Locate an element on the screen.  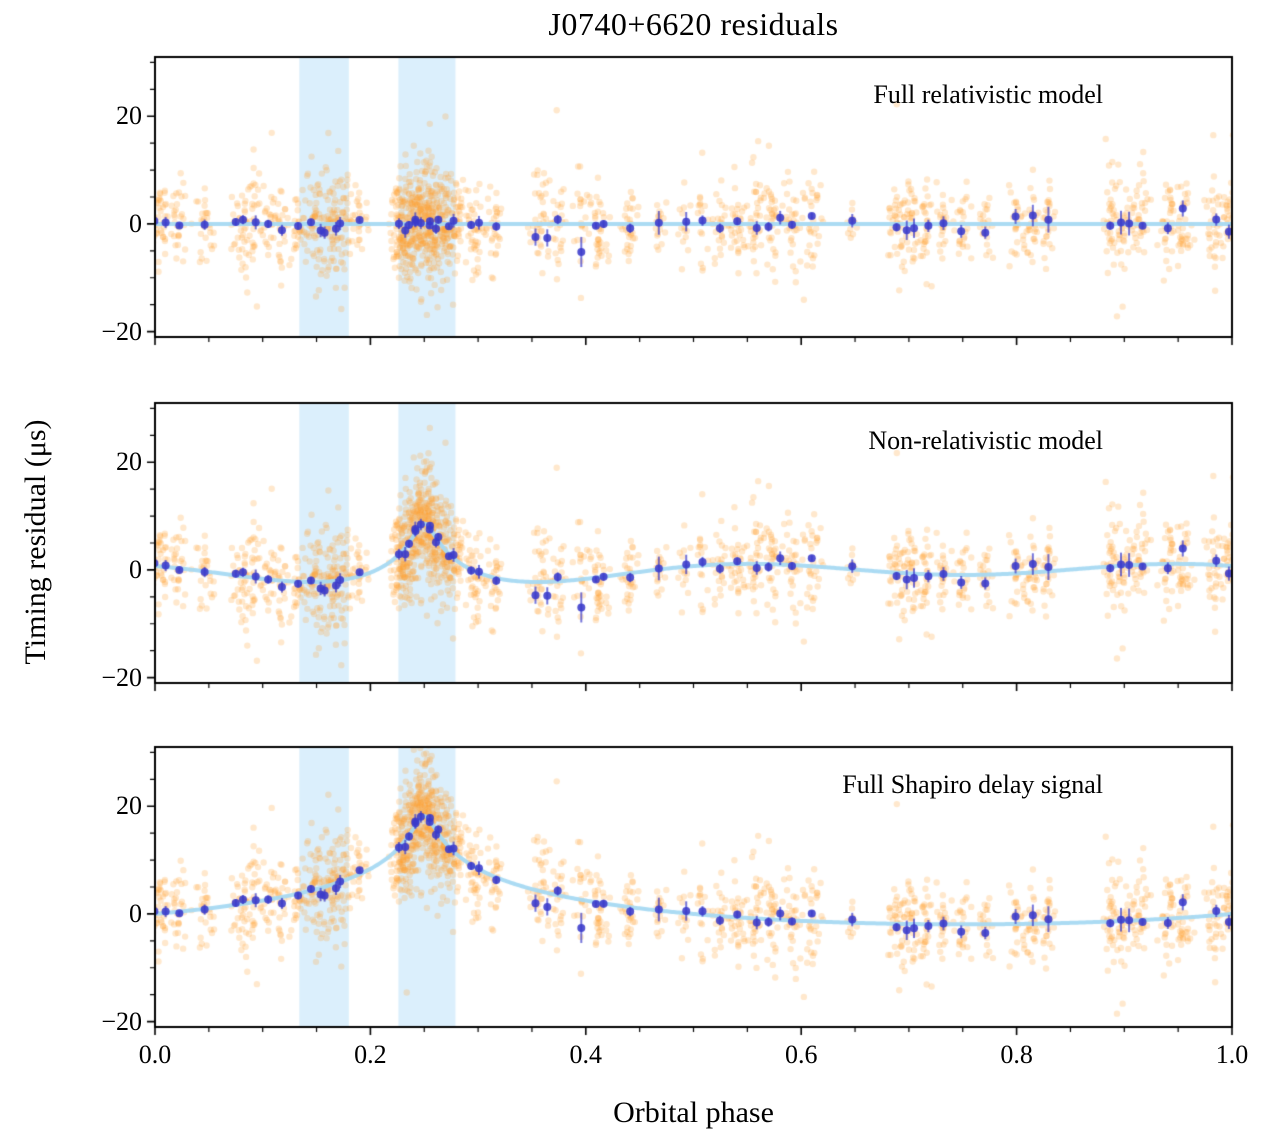
x-tick-label: 0.8 is located at coordinates (1016, 1054).